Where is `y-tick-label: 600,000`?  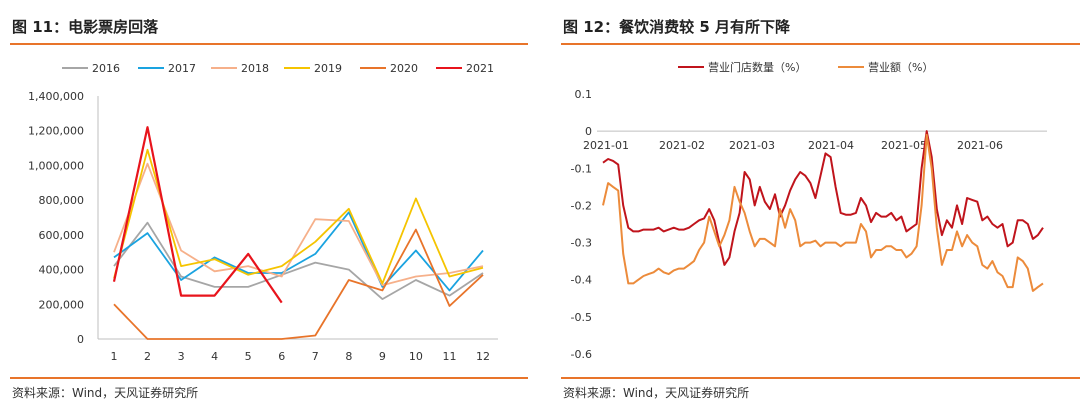
y-tick-label: 600,000 is located at coordinates (62, 235).